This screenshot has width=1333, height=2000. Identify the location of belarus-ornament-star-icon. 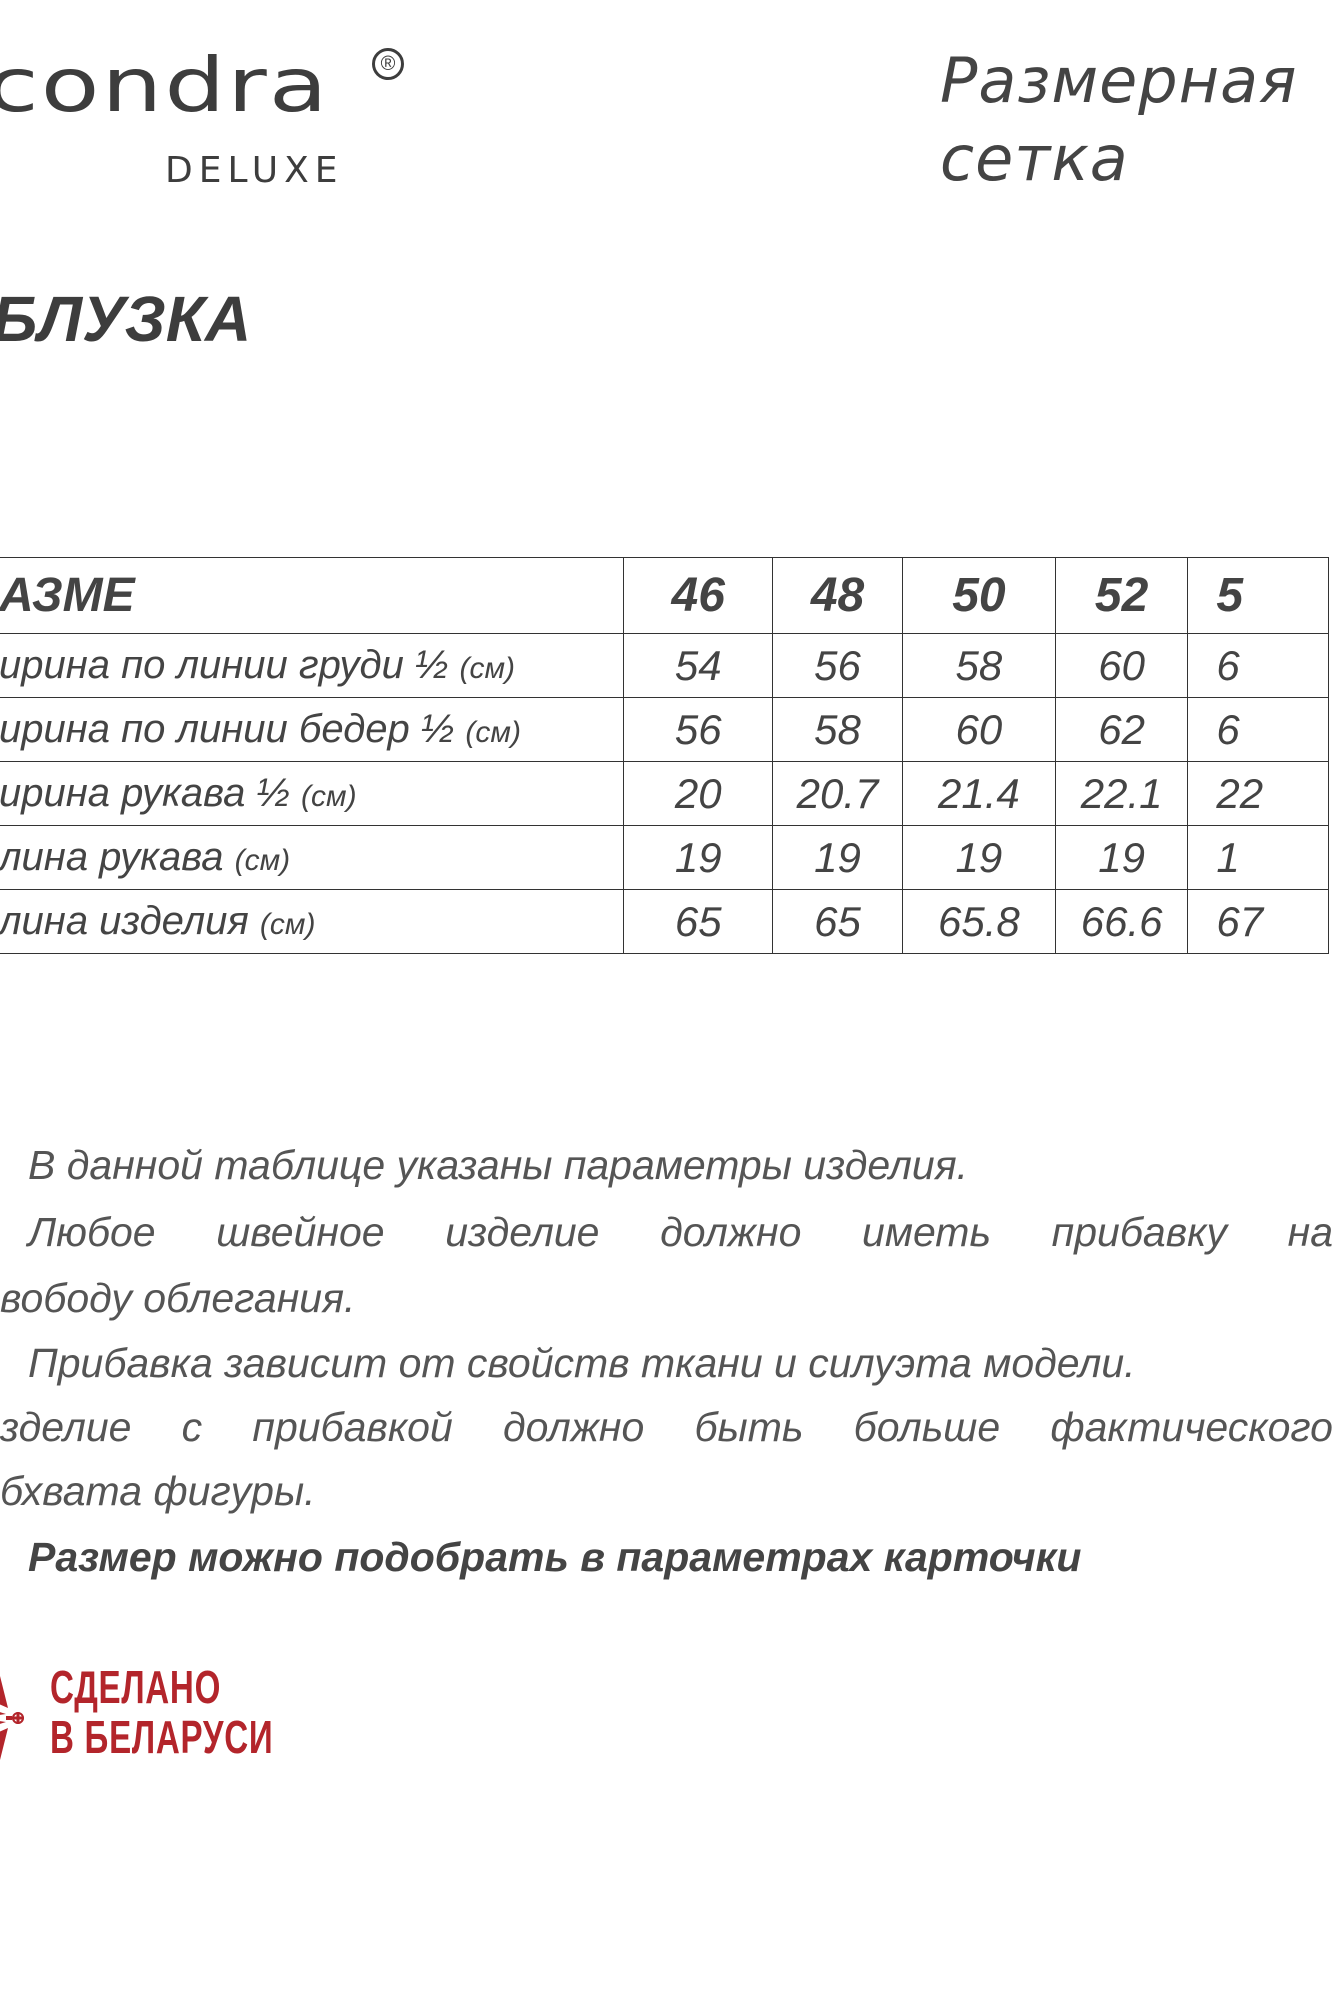
(12, 1718).